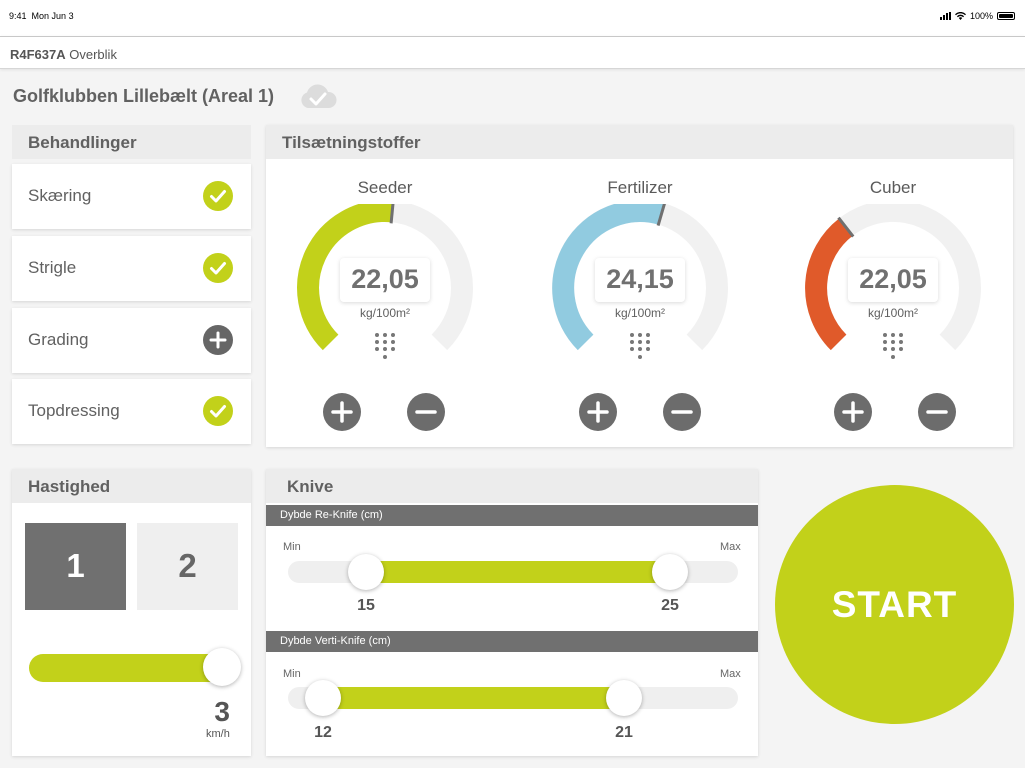  What do you see at coordinates (366, 572) in the screenshot?
I see `re-knife-low-thumb` at bounding box center [366, 572].